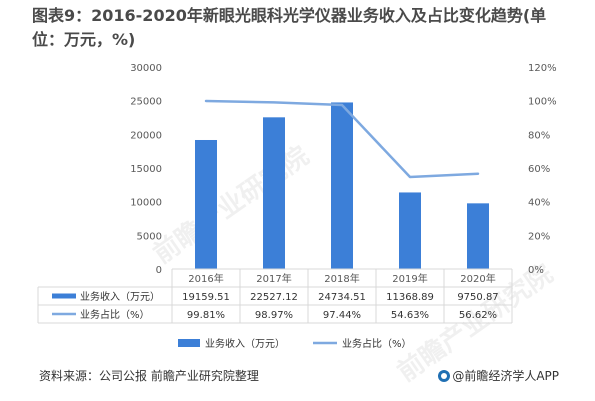 Image resolution: width=595 pixels, height=401 pixels. What do you see at coordinates (444, 376) in the screenshot?
I see `brand-logo-icon` at bounding box center [444, 376].